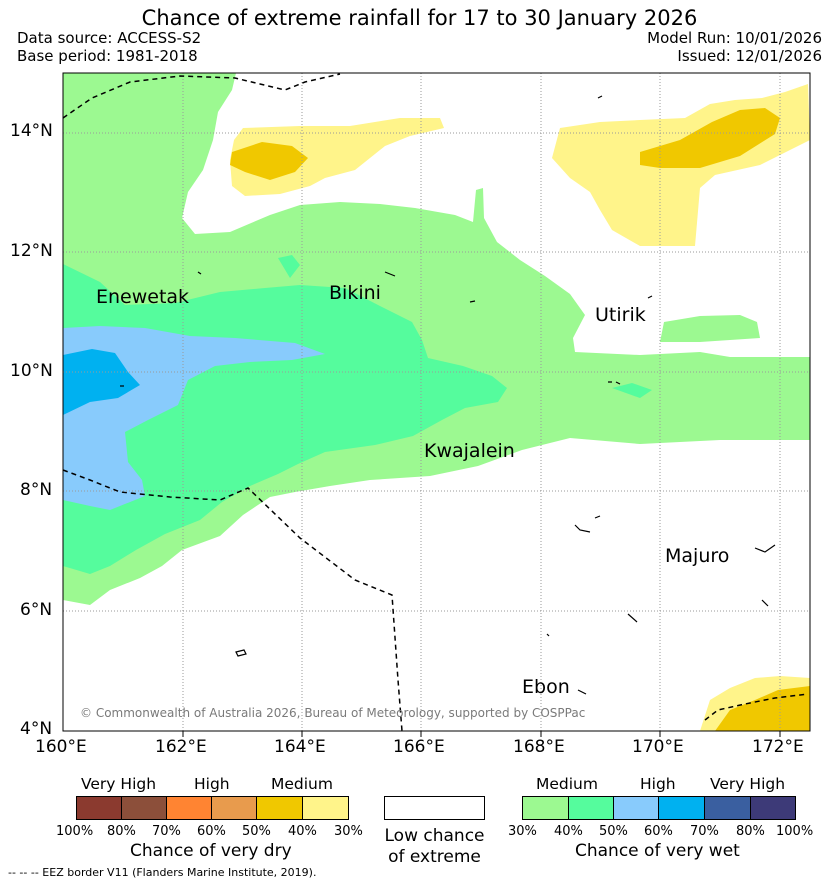 The width and height of the screenshot is (839, 885). I want to click on dry-pct-label: 100%, so click(75, 831).